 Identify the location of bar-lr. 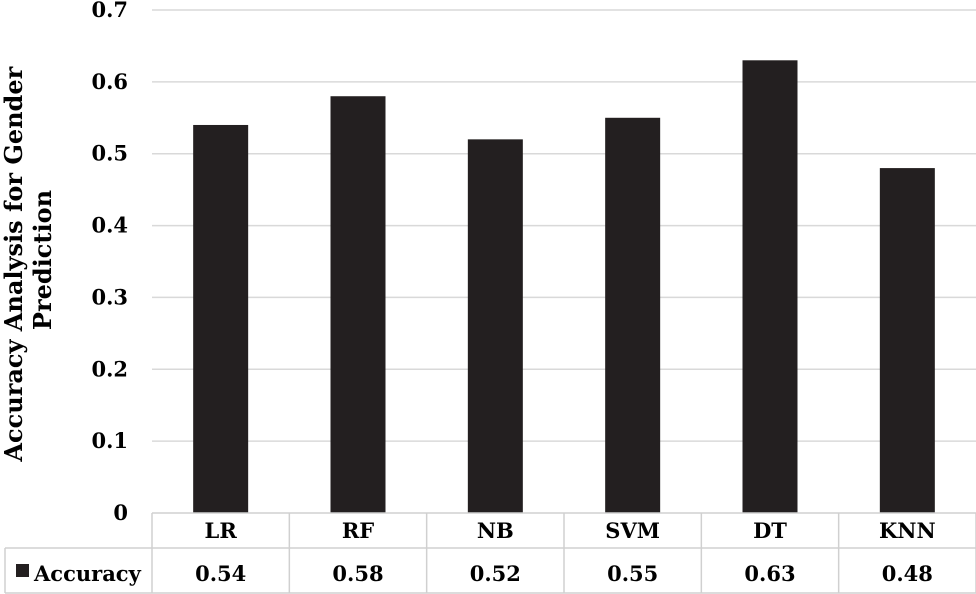
(221, 318).